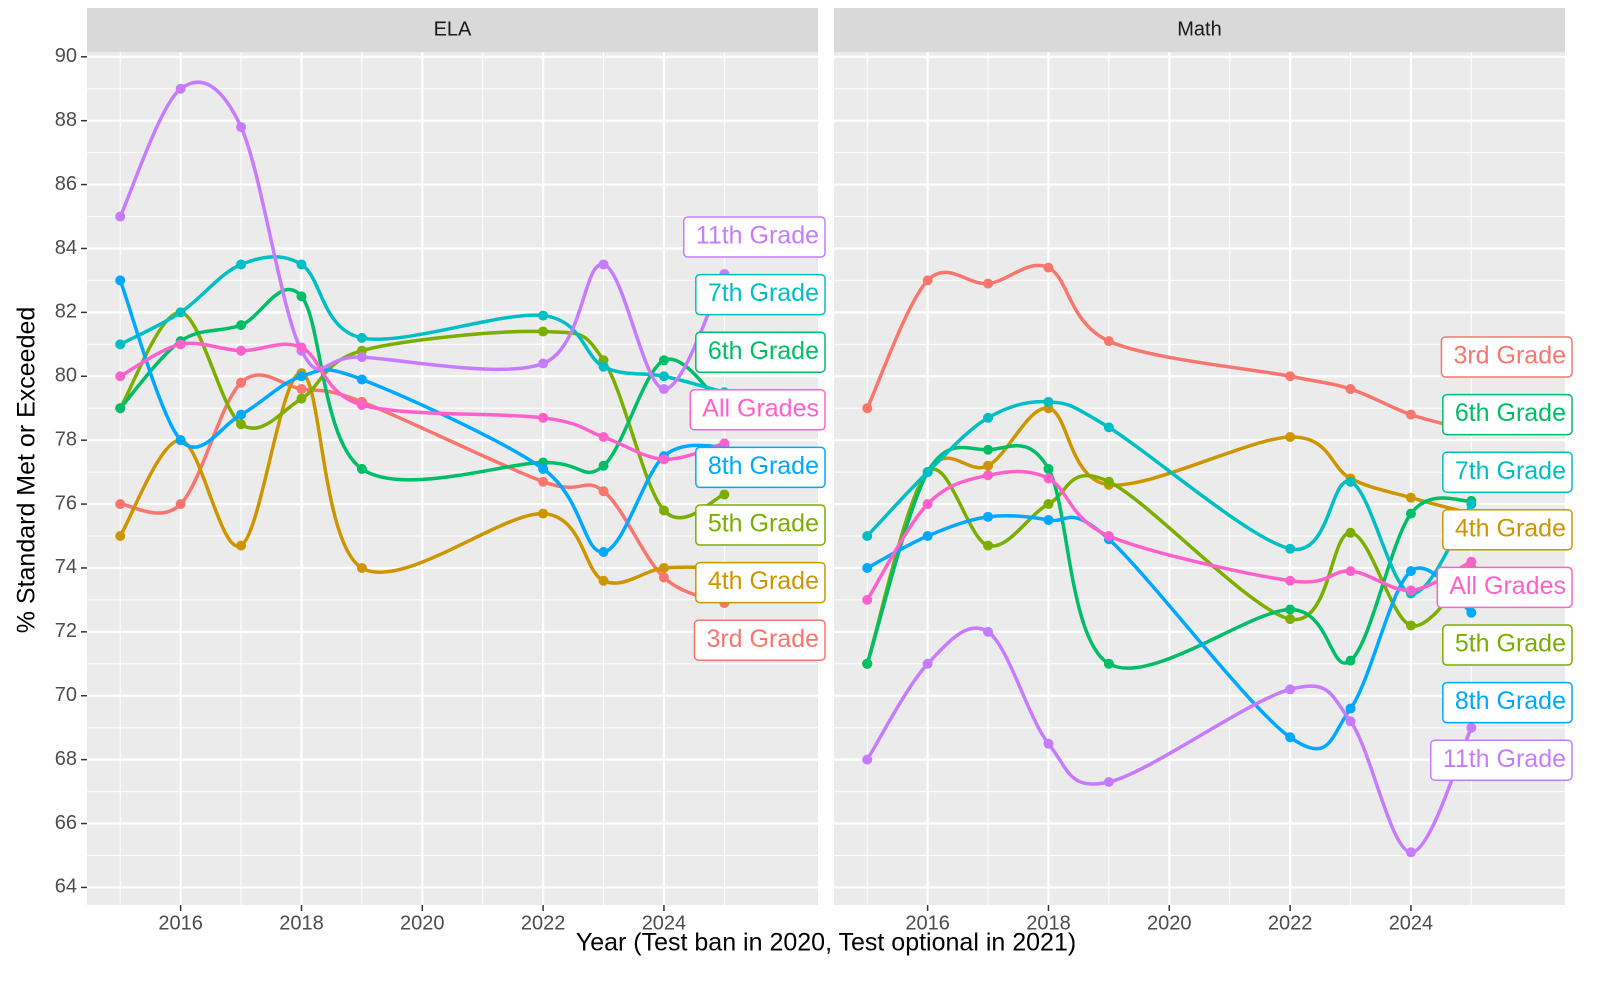  Describe the element at coordinates (927, 923) in the screenshot. I see `x-tick-label: 2016` at that location.